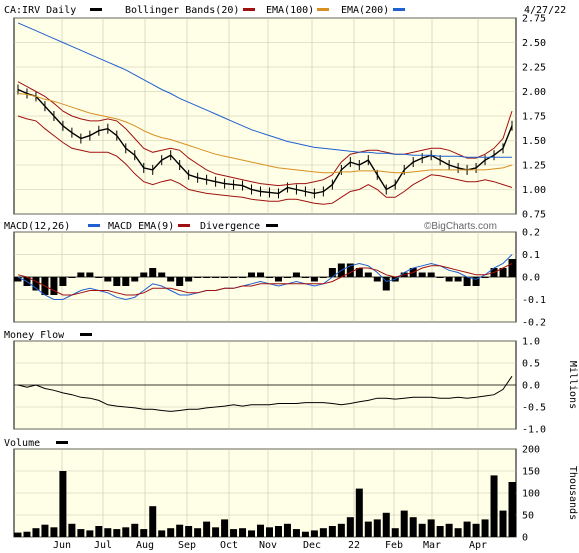 This screenshot has height=553, width=579. Describe the element at coordinates (572, 493) in the screenshot. I see `volume-unit: Thousands` at that location.